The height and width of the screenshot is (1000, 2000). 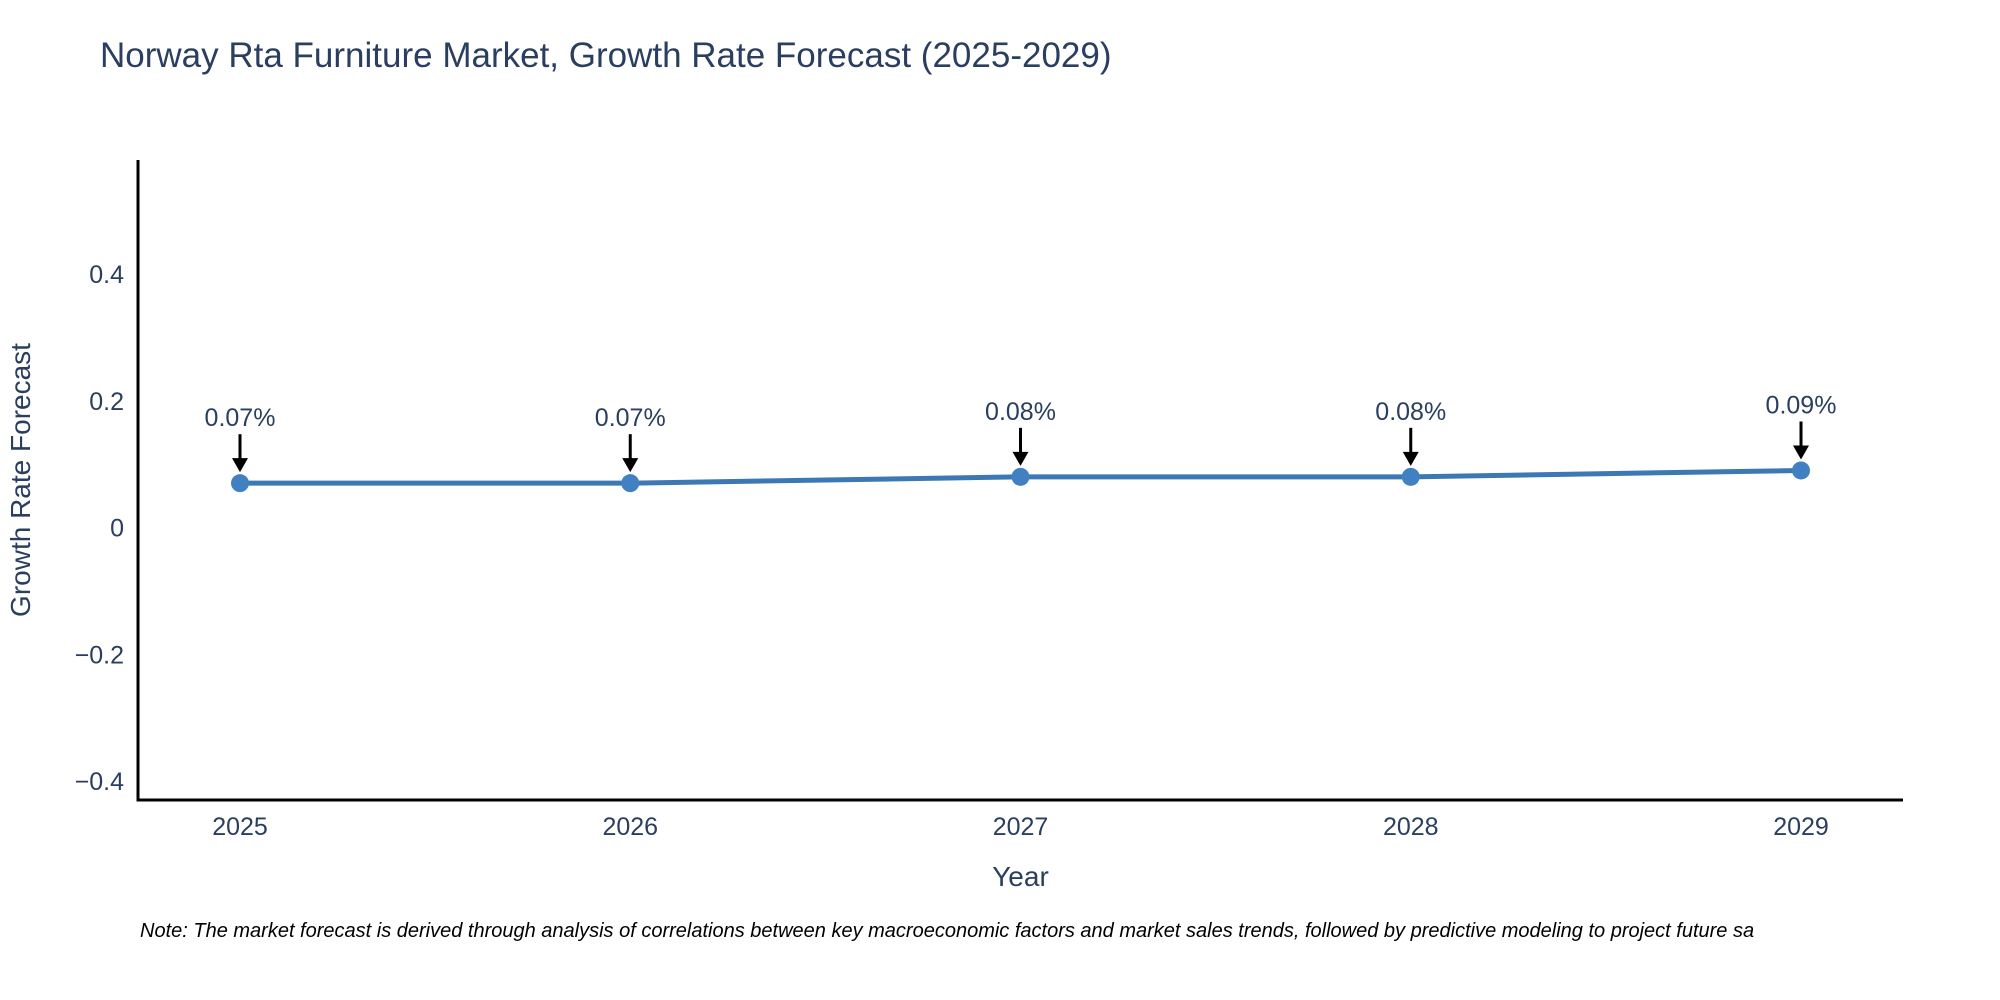 I want to click on y-tick-label: 0.4, so click(x=106, y=275).